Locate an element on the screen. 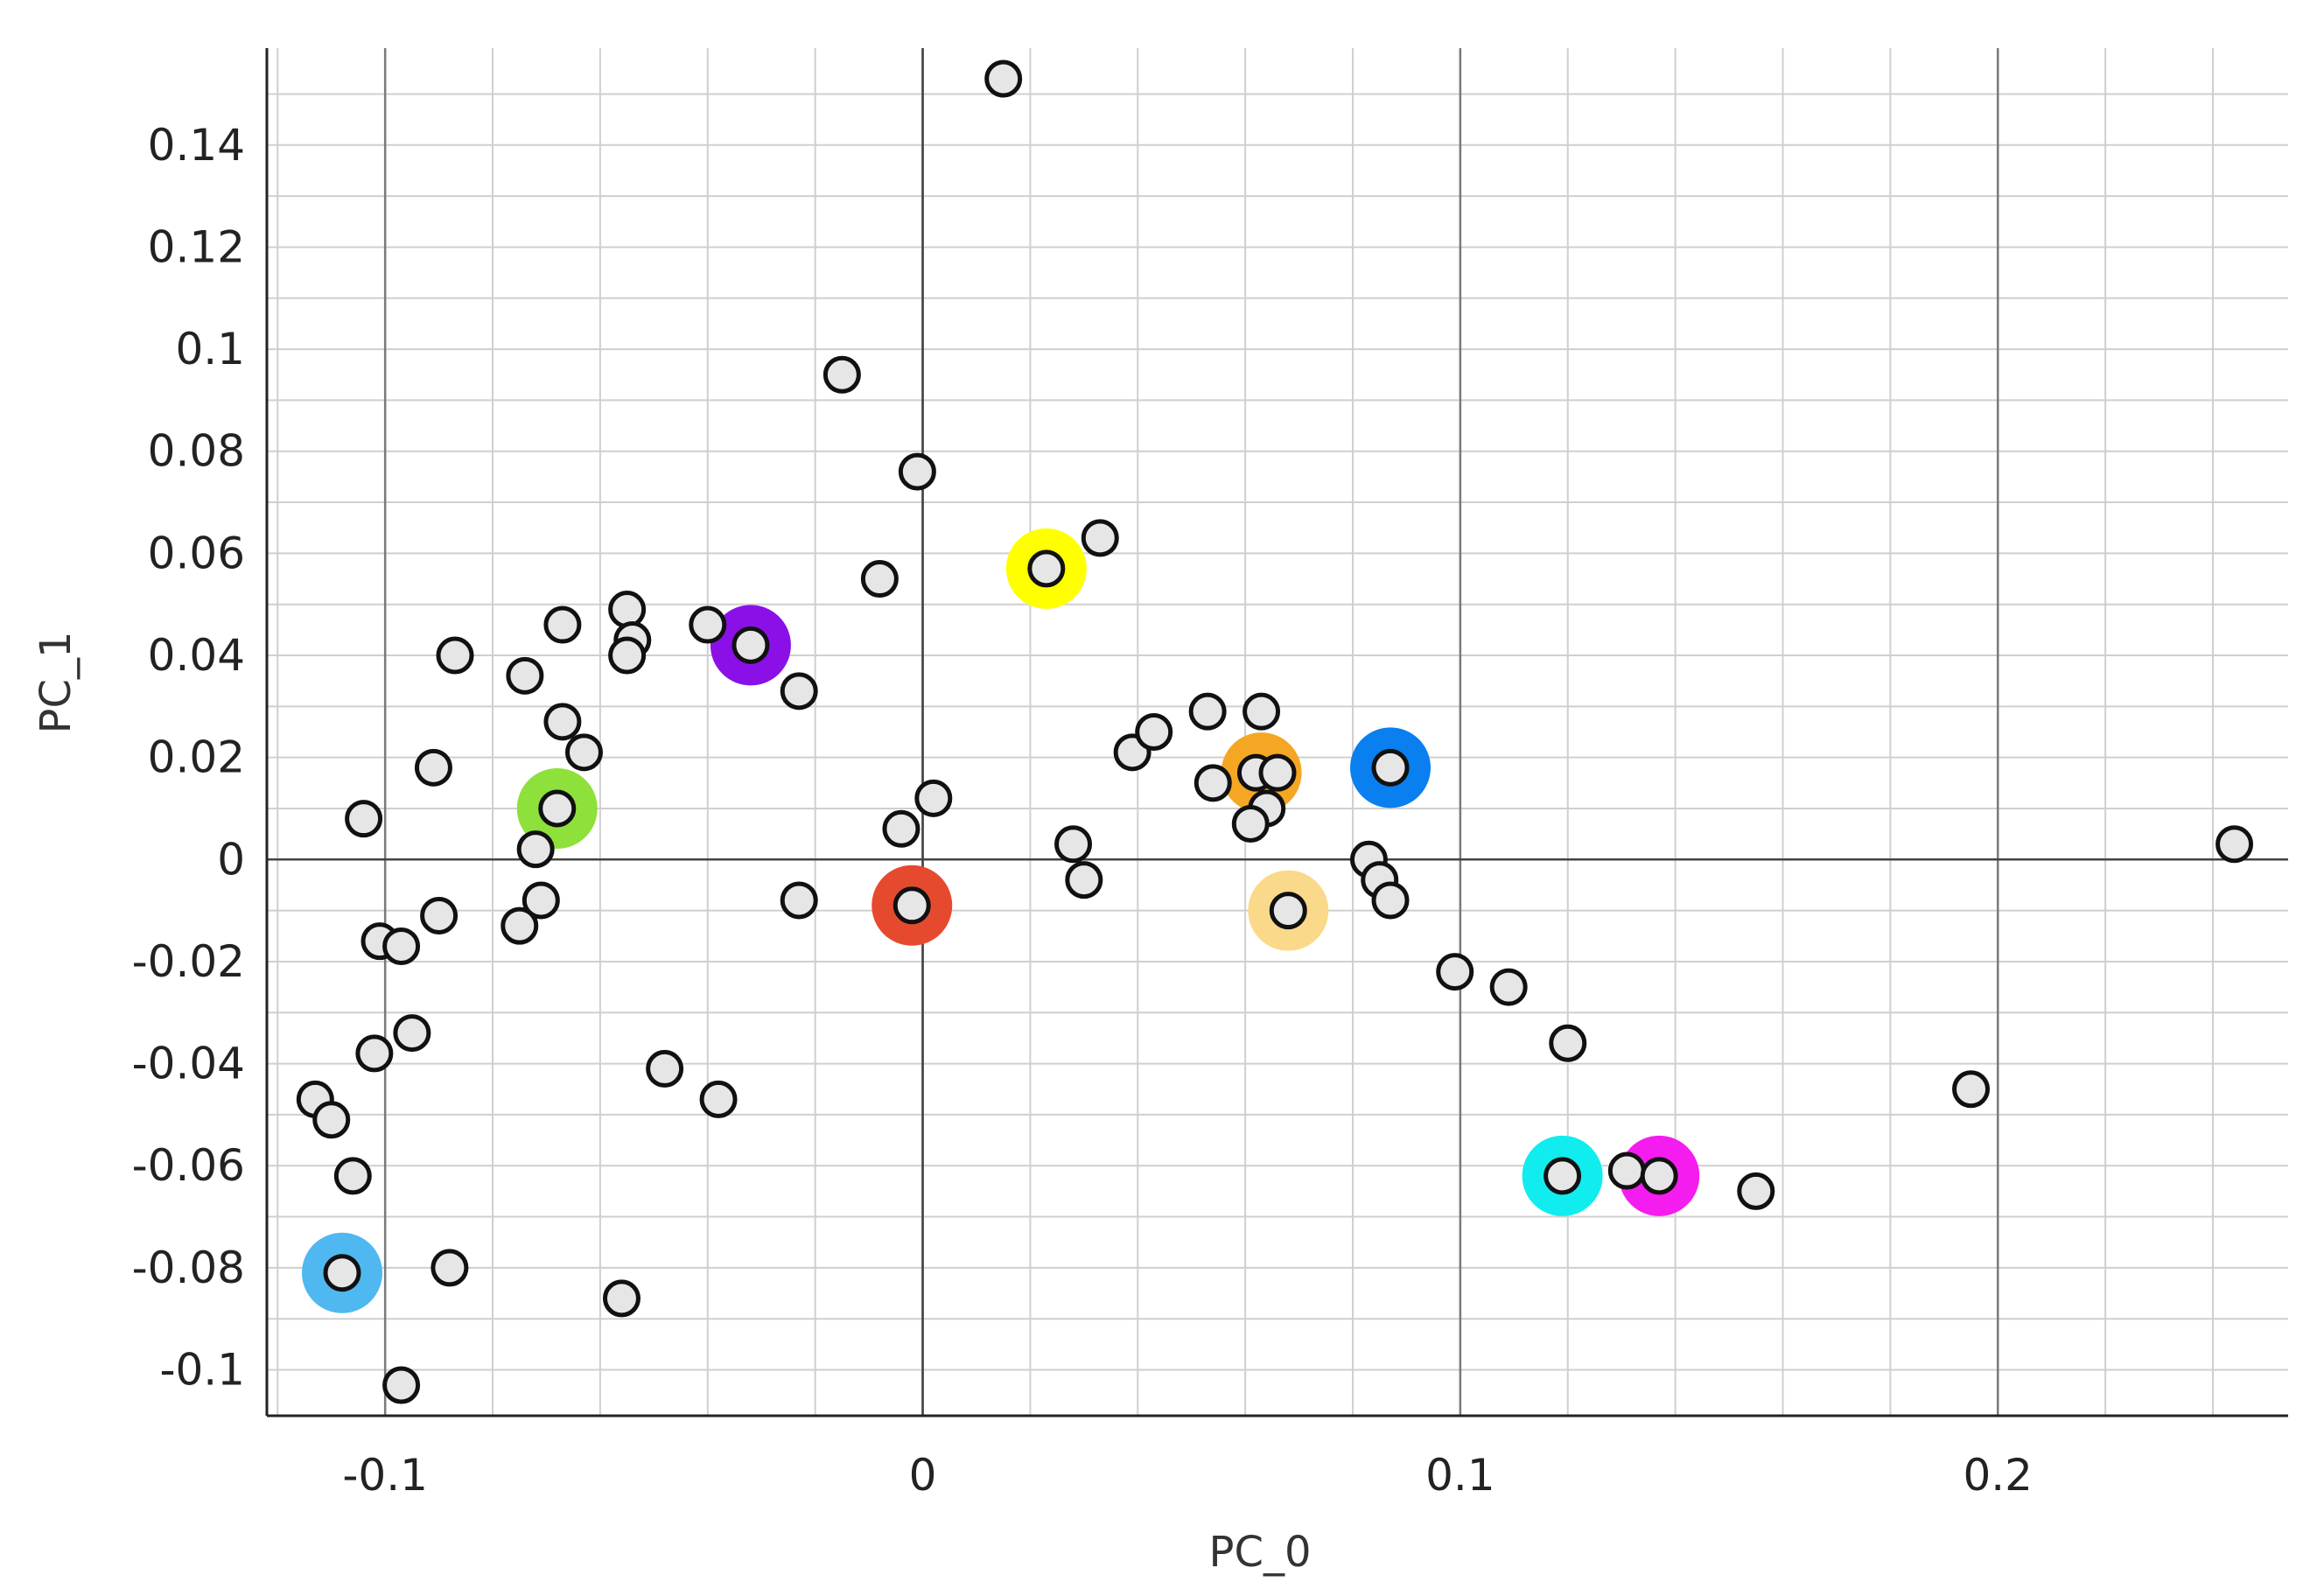 The height and width of the screenshot is (1596, 2310). y-tick-label: 0.14 is located at coordinates (196, 145).